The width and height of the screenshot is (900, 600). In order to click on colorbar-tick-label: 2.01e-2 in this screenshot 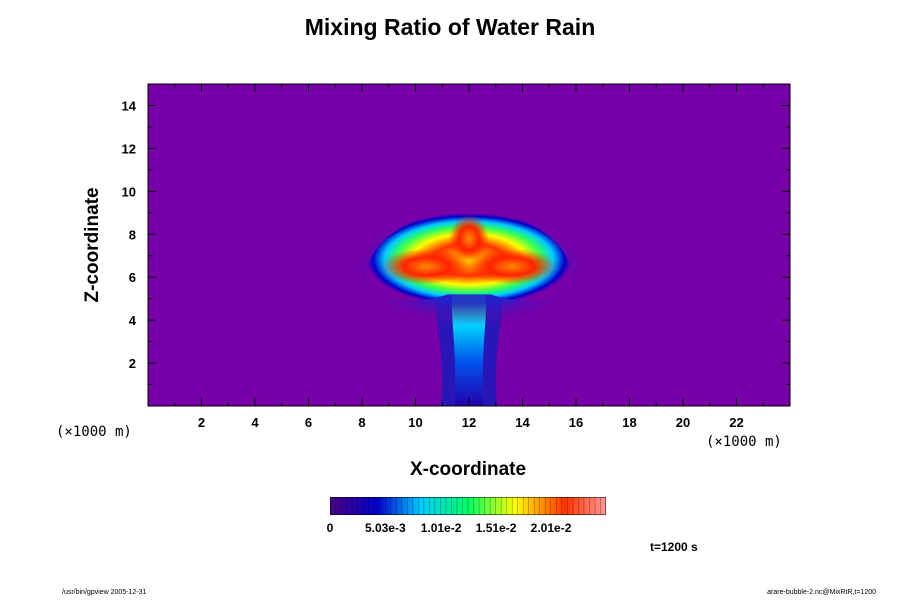, I will do `click(551, 528)`.